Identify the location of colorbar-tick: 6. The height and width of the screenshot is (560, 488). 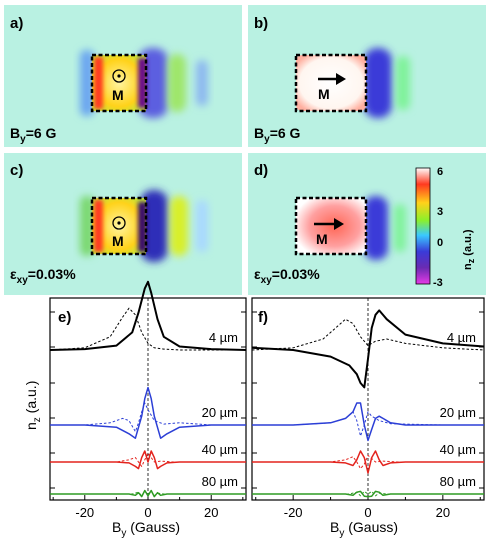
(440, 172).